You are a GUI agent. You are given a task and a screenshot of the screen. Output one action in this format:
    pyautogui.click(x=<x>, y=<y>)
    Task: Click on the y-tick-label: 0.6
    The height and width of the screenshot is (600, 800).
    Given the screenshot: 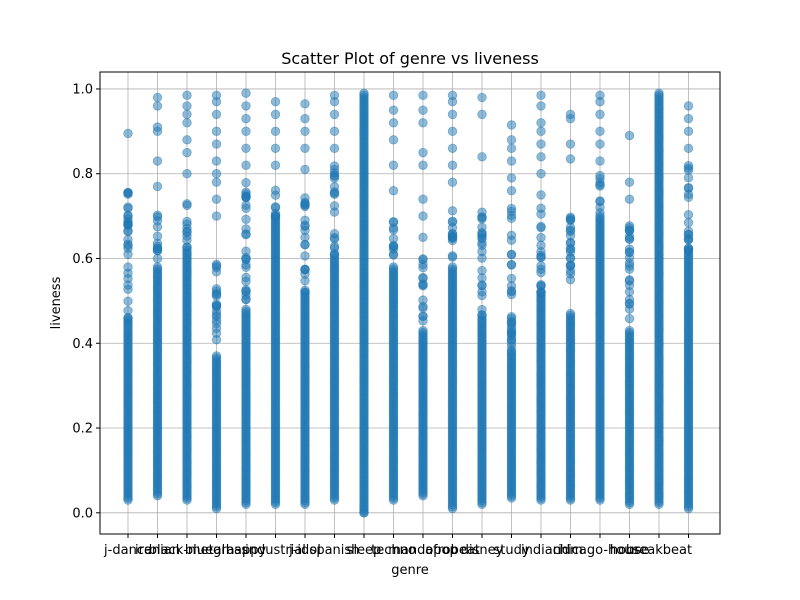 What is the action you would take?
    pyautogui.click(x=82, y=259)
    